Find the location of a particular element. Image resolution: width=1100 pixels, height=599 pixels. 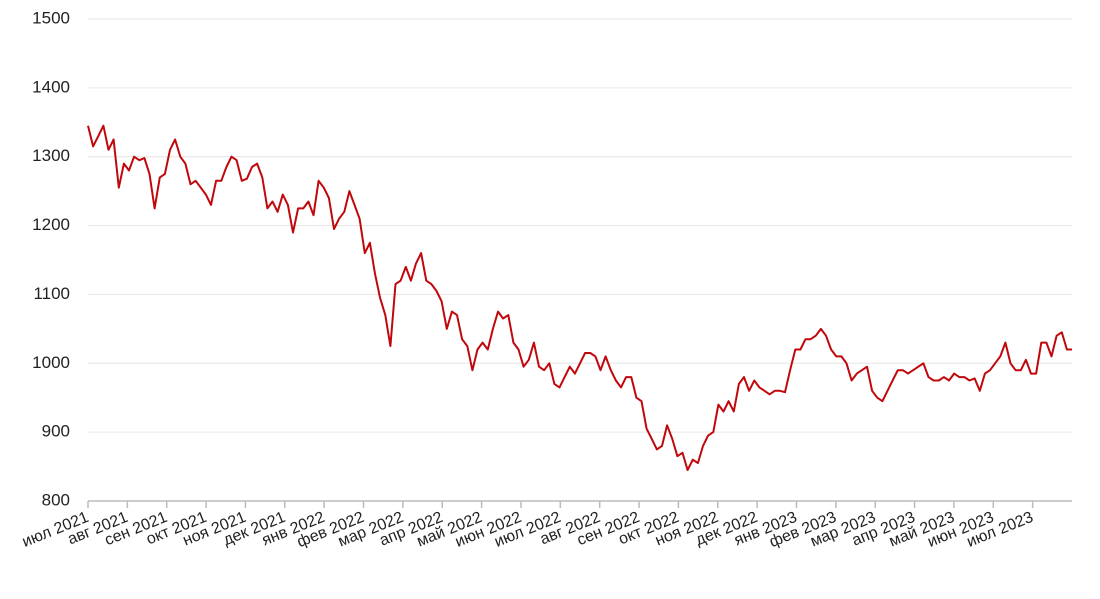

y-tick-label: 1000 is located at coordinates (51, 362).